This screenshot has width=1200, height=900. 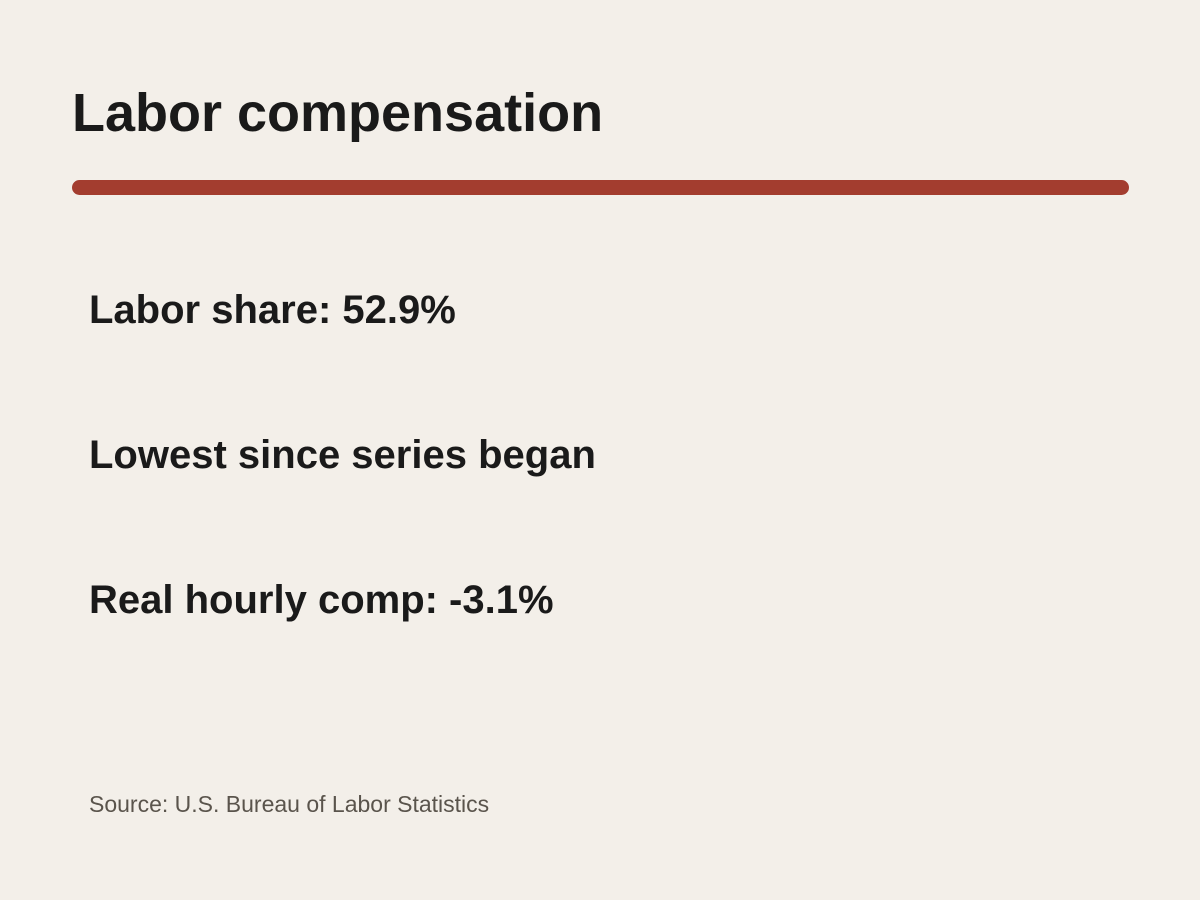 I want to click on divider, so click(x=600, y=187).